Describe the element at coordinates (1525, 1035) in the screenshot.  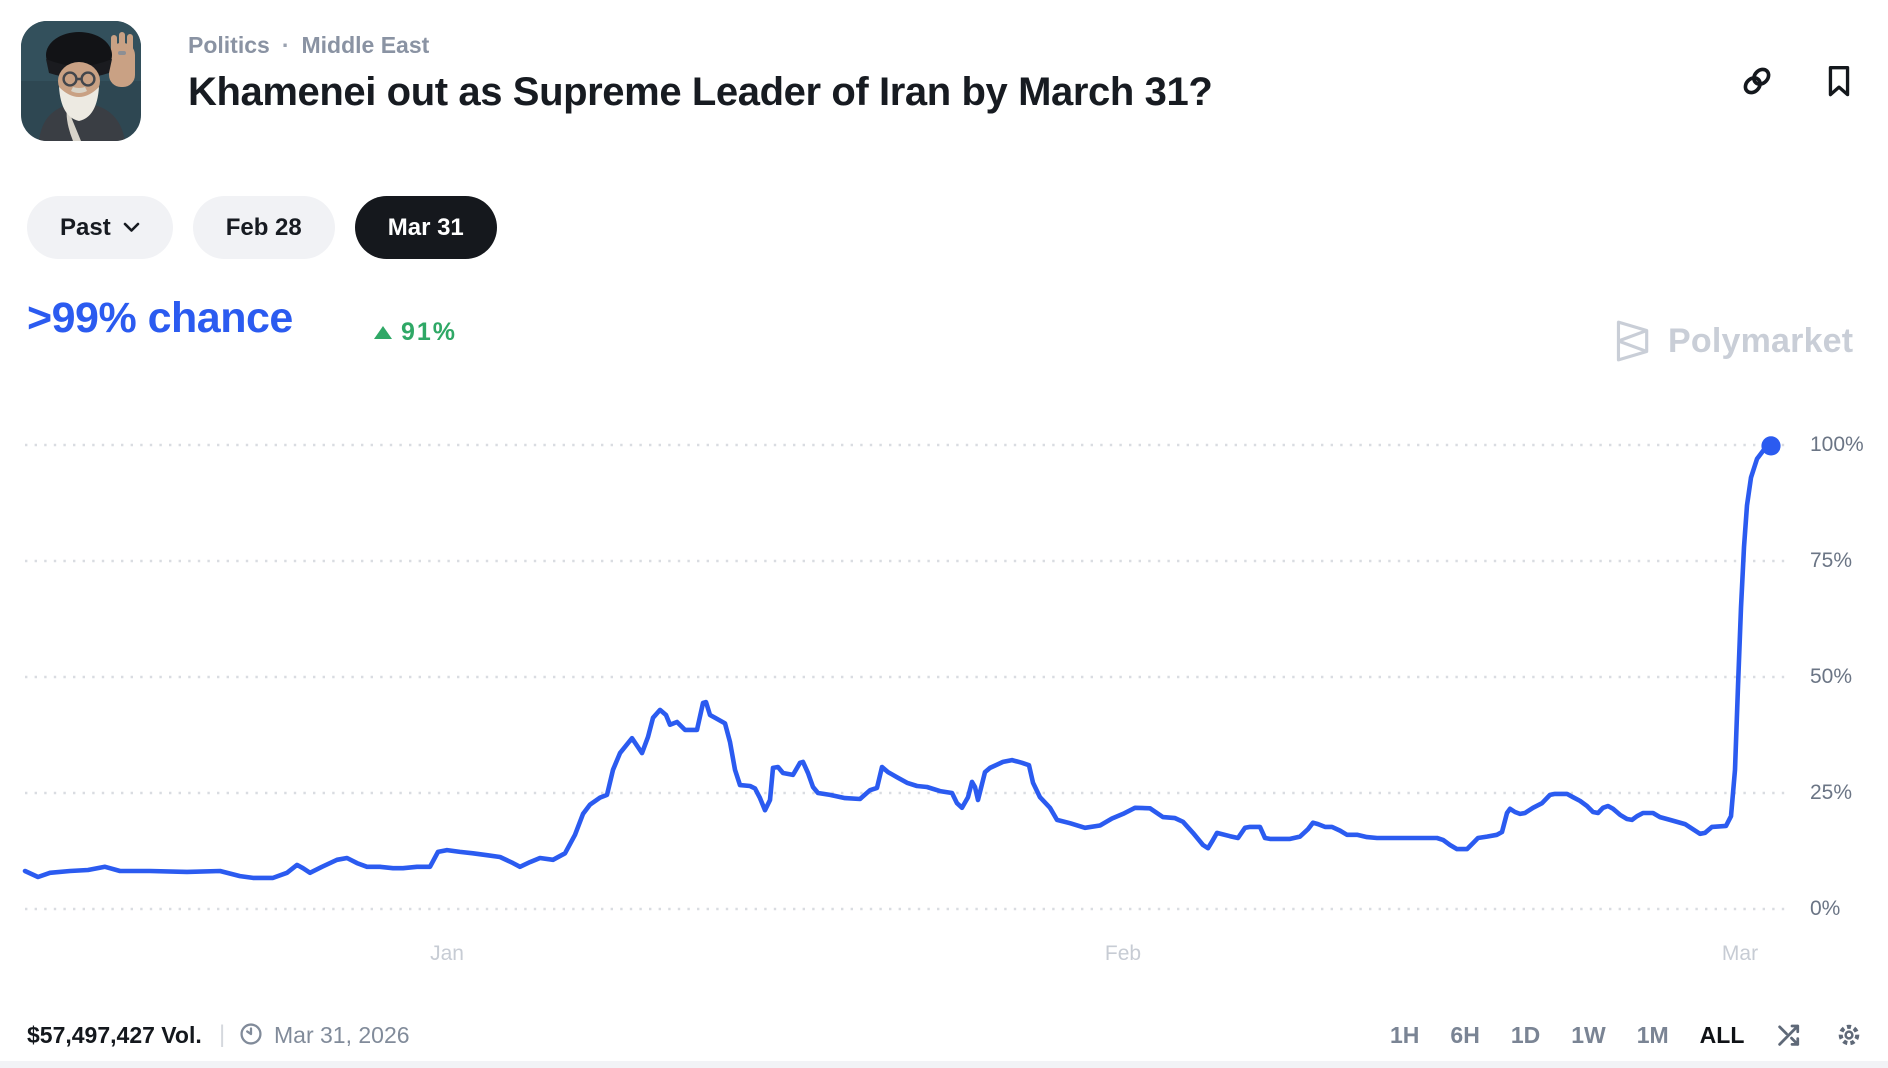
I see `timeframe-1d: 1D` at that location.